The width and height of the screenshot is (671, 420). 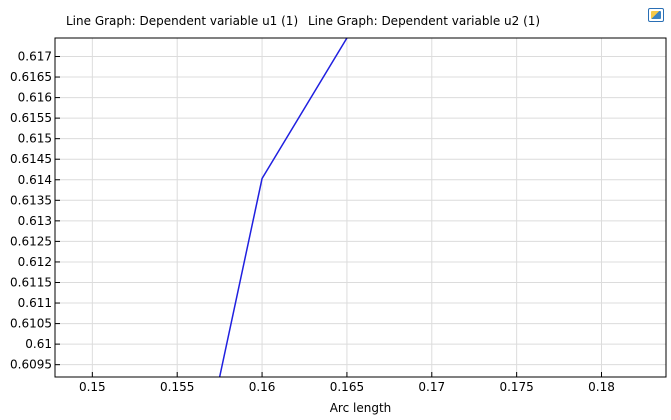 I want to click on y-tick-label: 0.614, so click(x=35, y=180).